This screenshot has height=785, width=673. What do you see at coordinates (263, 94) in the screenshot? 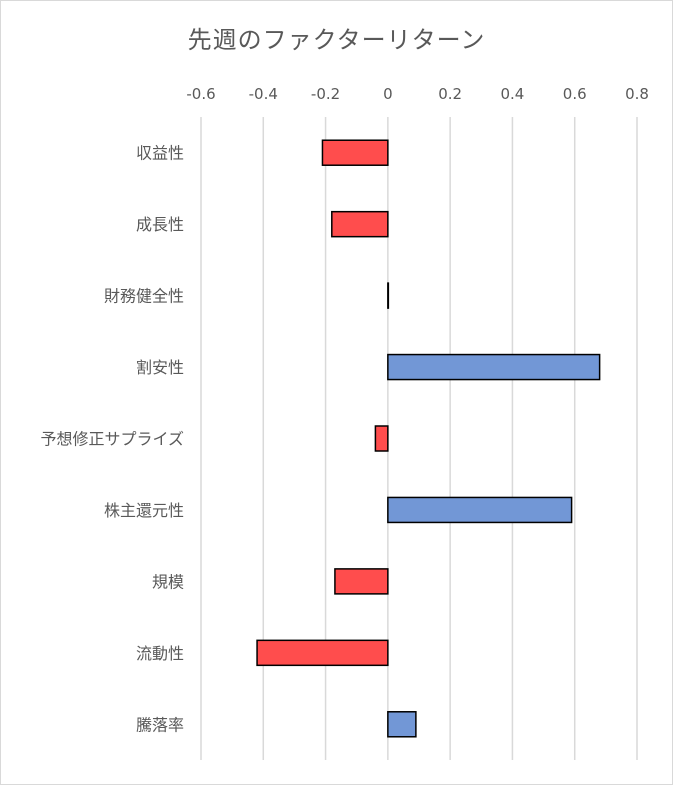
I see `x-tick-label: -0.4` at bounding box center [263, 94].